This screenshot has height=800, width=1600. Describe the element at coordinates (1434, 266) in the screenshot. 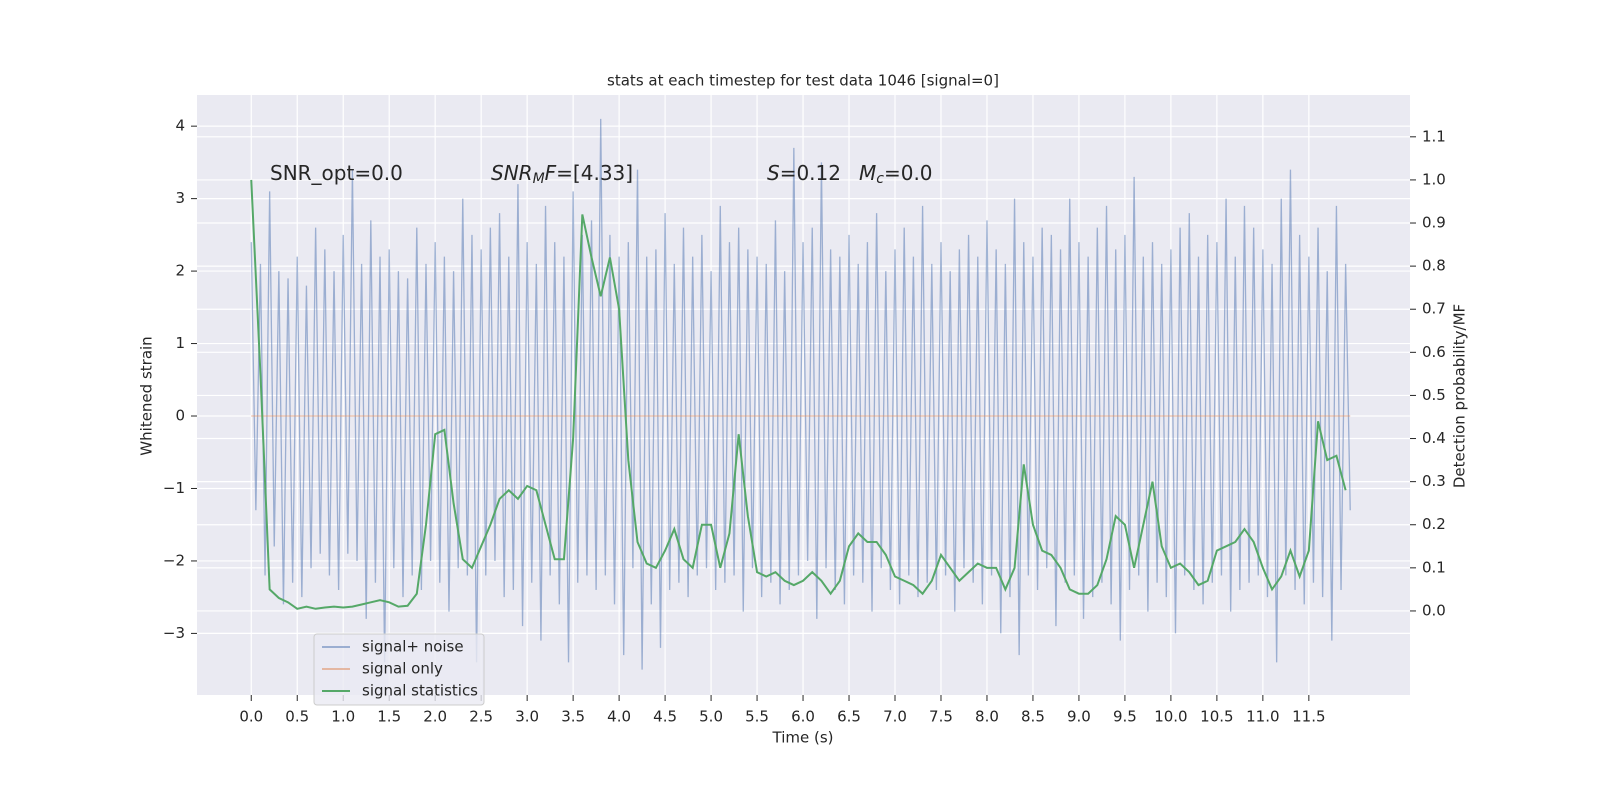

I see `y2-tick-label: 0.8` at that location.